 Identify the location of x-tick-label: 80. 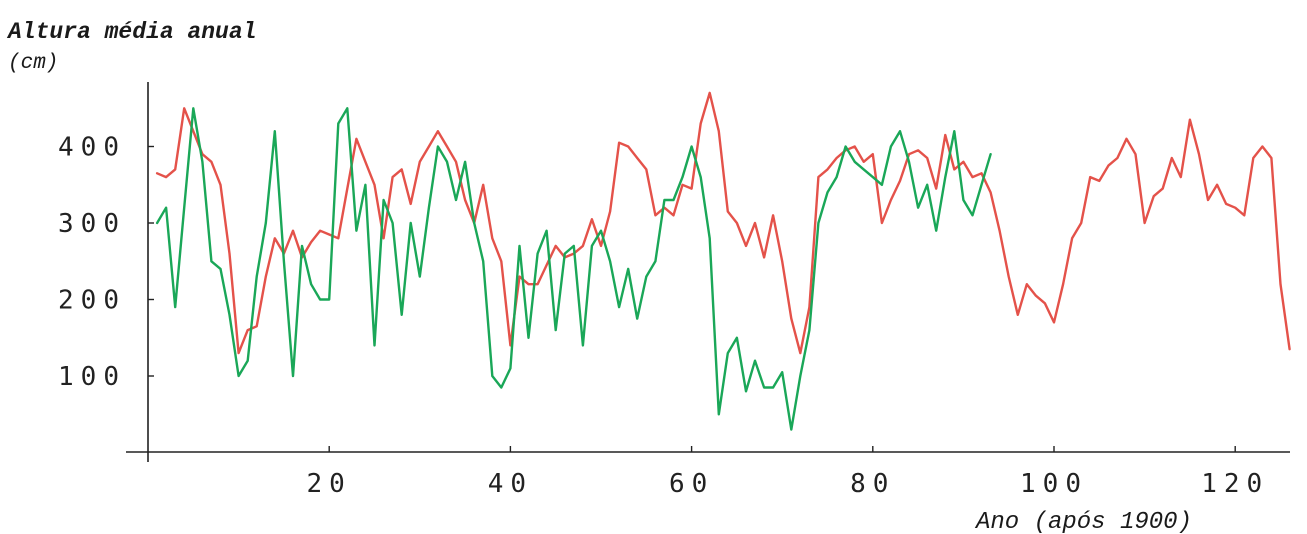
(872, 484).